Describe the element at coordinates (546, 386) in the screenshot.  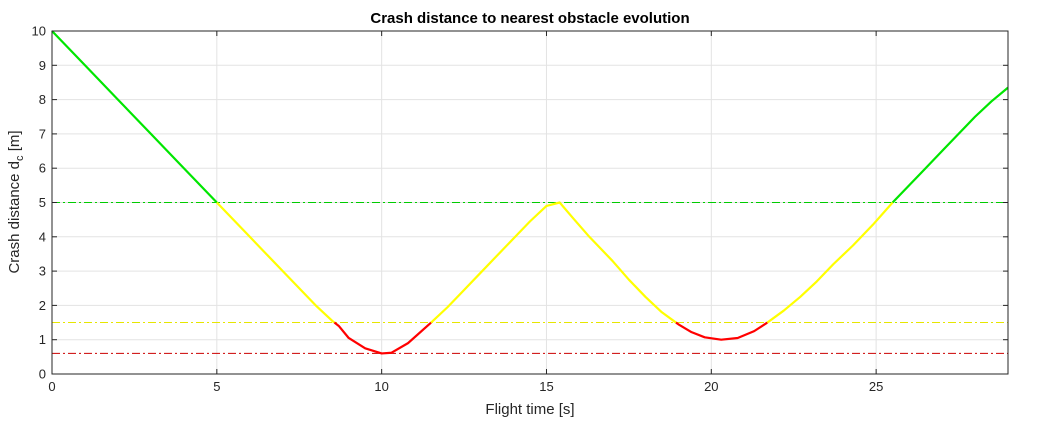
I see `x-tick-label: 15` at that location.